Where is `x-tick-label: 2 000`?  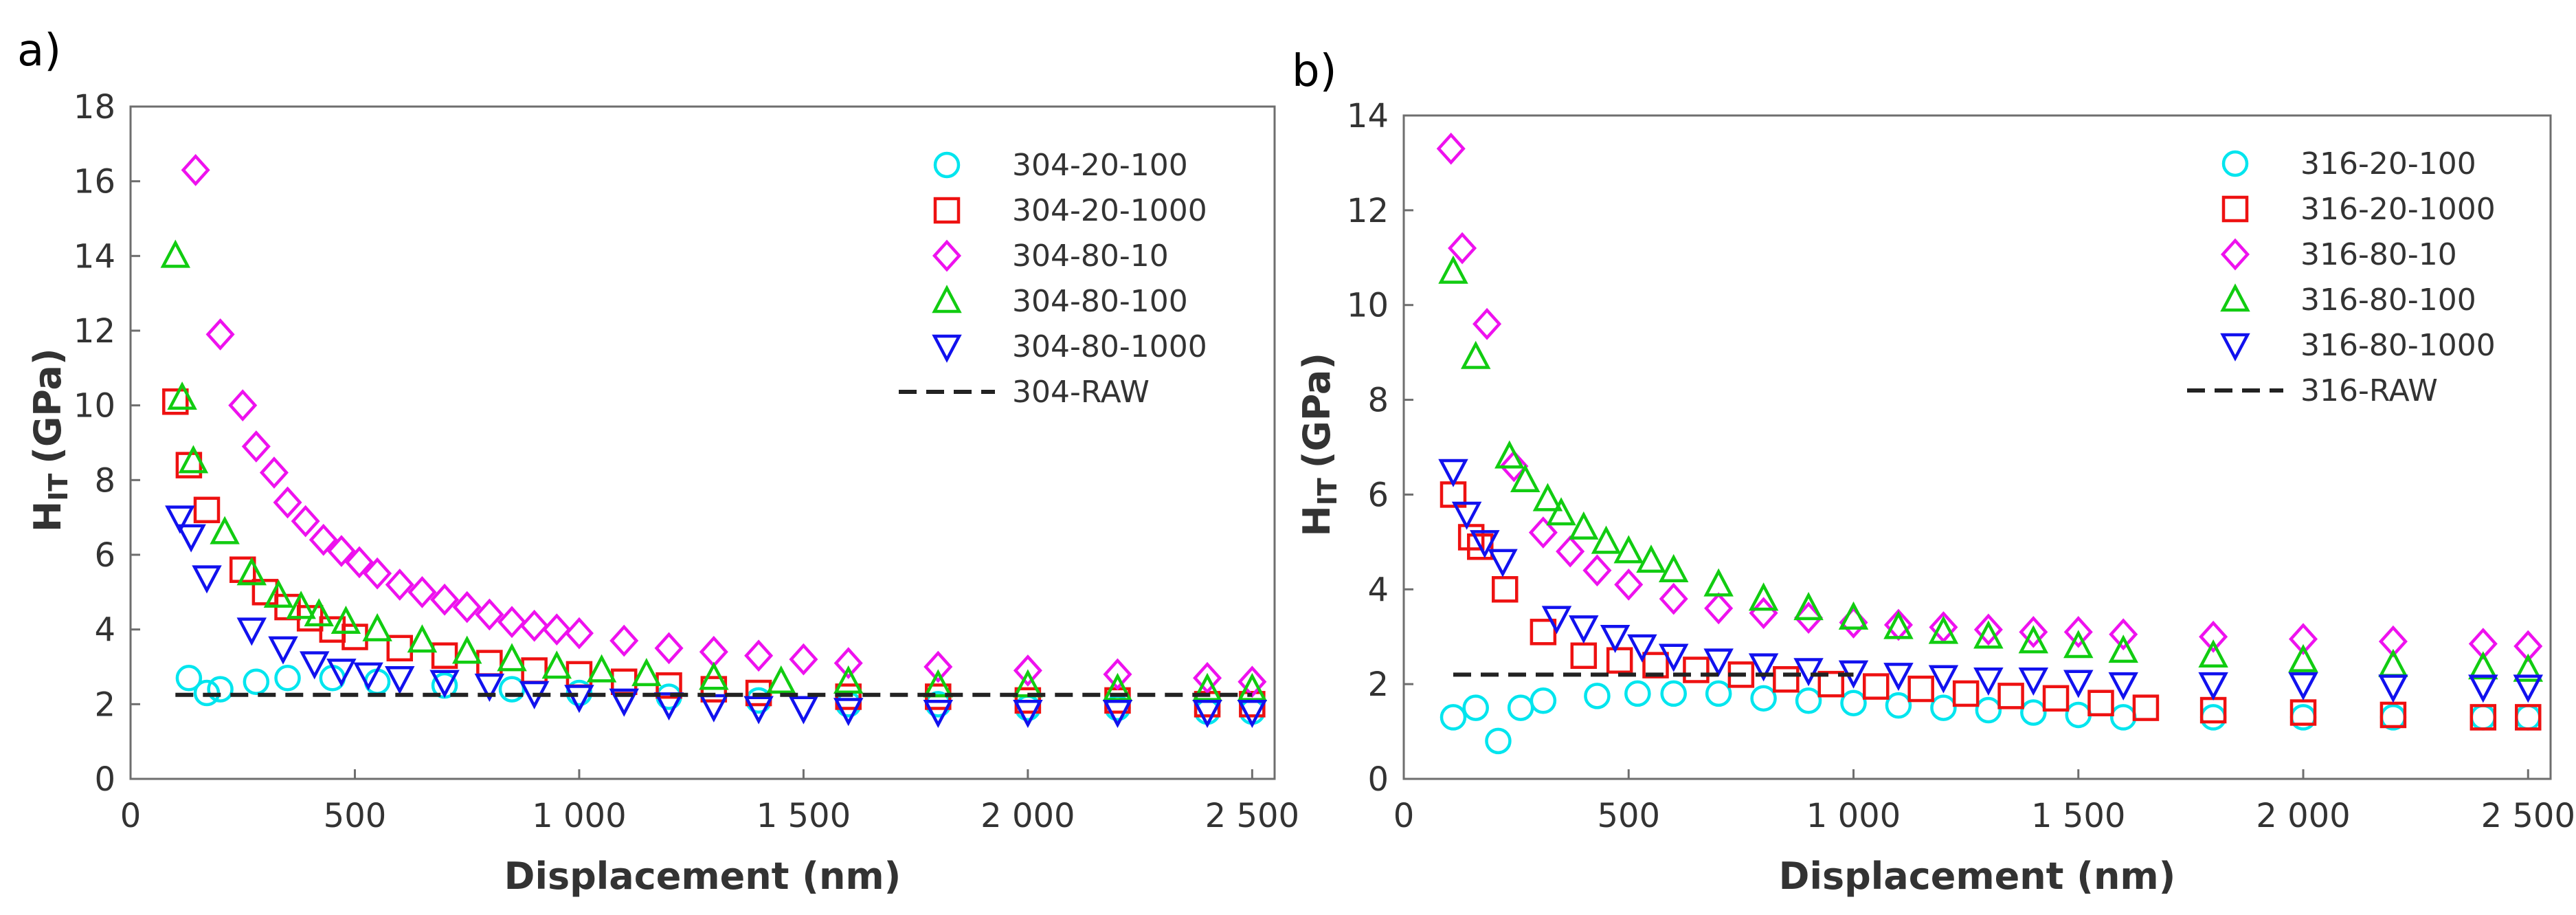 x-tick-label: 2 000 is located at coordinates (1028, 816).